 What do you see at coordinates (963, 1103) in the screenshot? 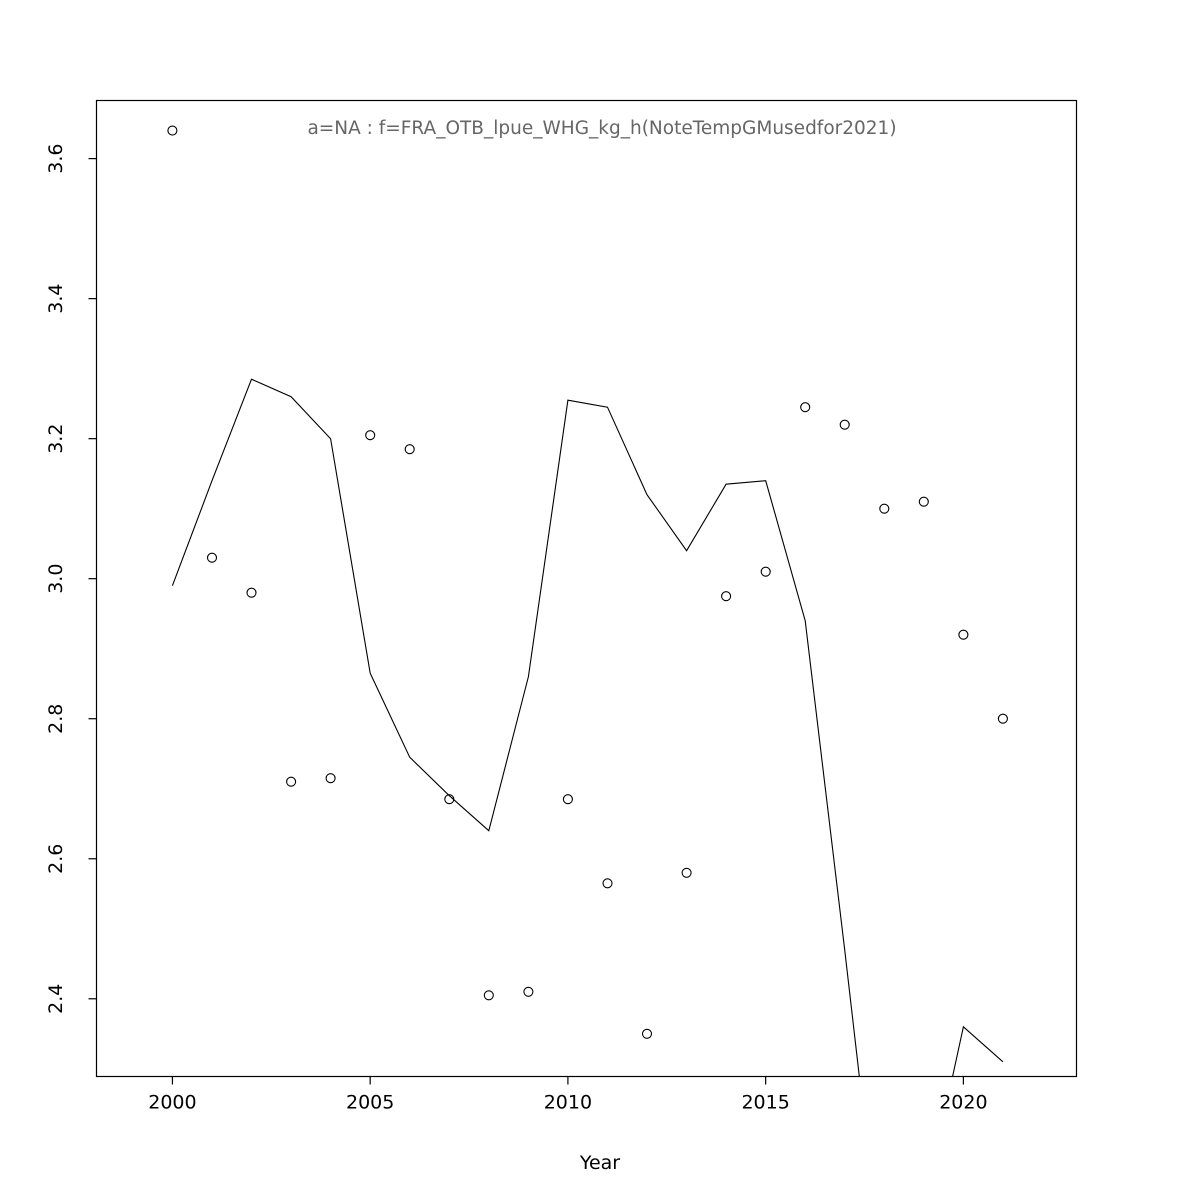
I see `x-tick-label: 2020` at bounding box center [963, 1103].